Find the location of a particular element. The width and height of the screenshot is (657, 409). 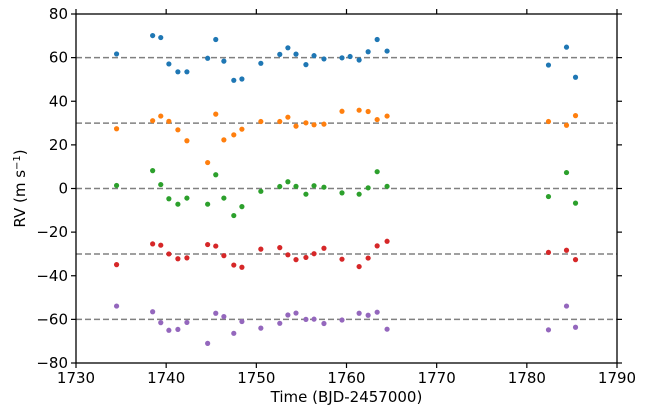

y-tick-label: 60 is located at coordinates (58, 58).